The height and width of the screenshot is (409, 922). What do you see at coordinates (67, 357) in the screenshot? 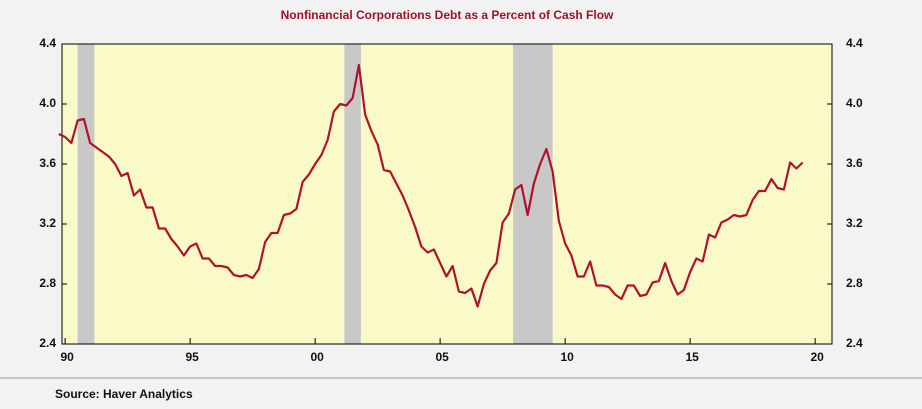
I see `x-tick-label: 90` at bounding box center [67, 357].